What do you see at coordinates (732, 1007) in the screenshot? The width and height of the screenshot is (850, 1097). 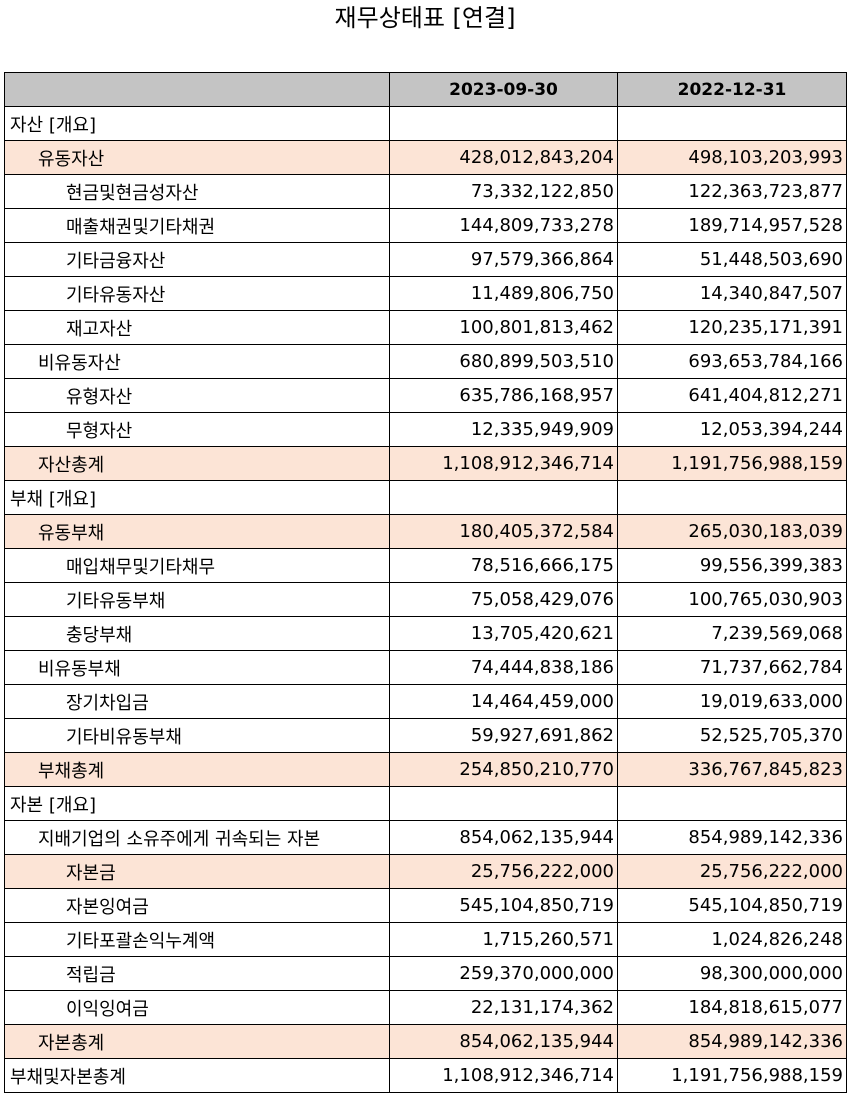 I see `value-2022-12-31: 184,818,615,077` at bounding box center [732, 1007].